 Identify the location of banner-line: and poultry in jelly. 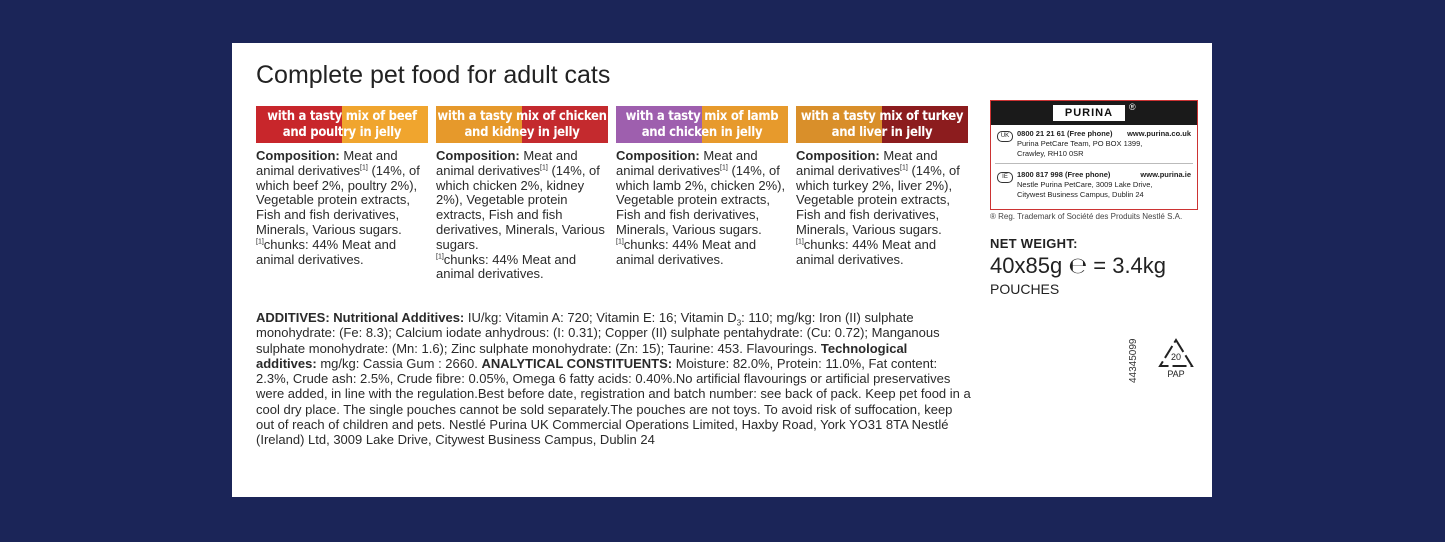
(342, 132).